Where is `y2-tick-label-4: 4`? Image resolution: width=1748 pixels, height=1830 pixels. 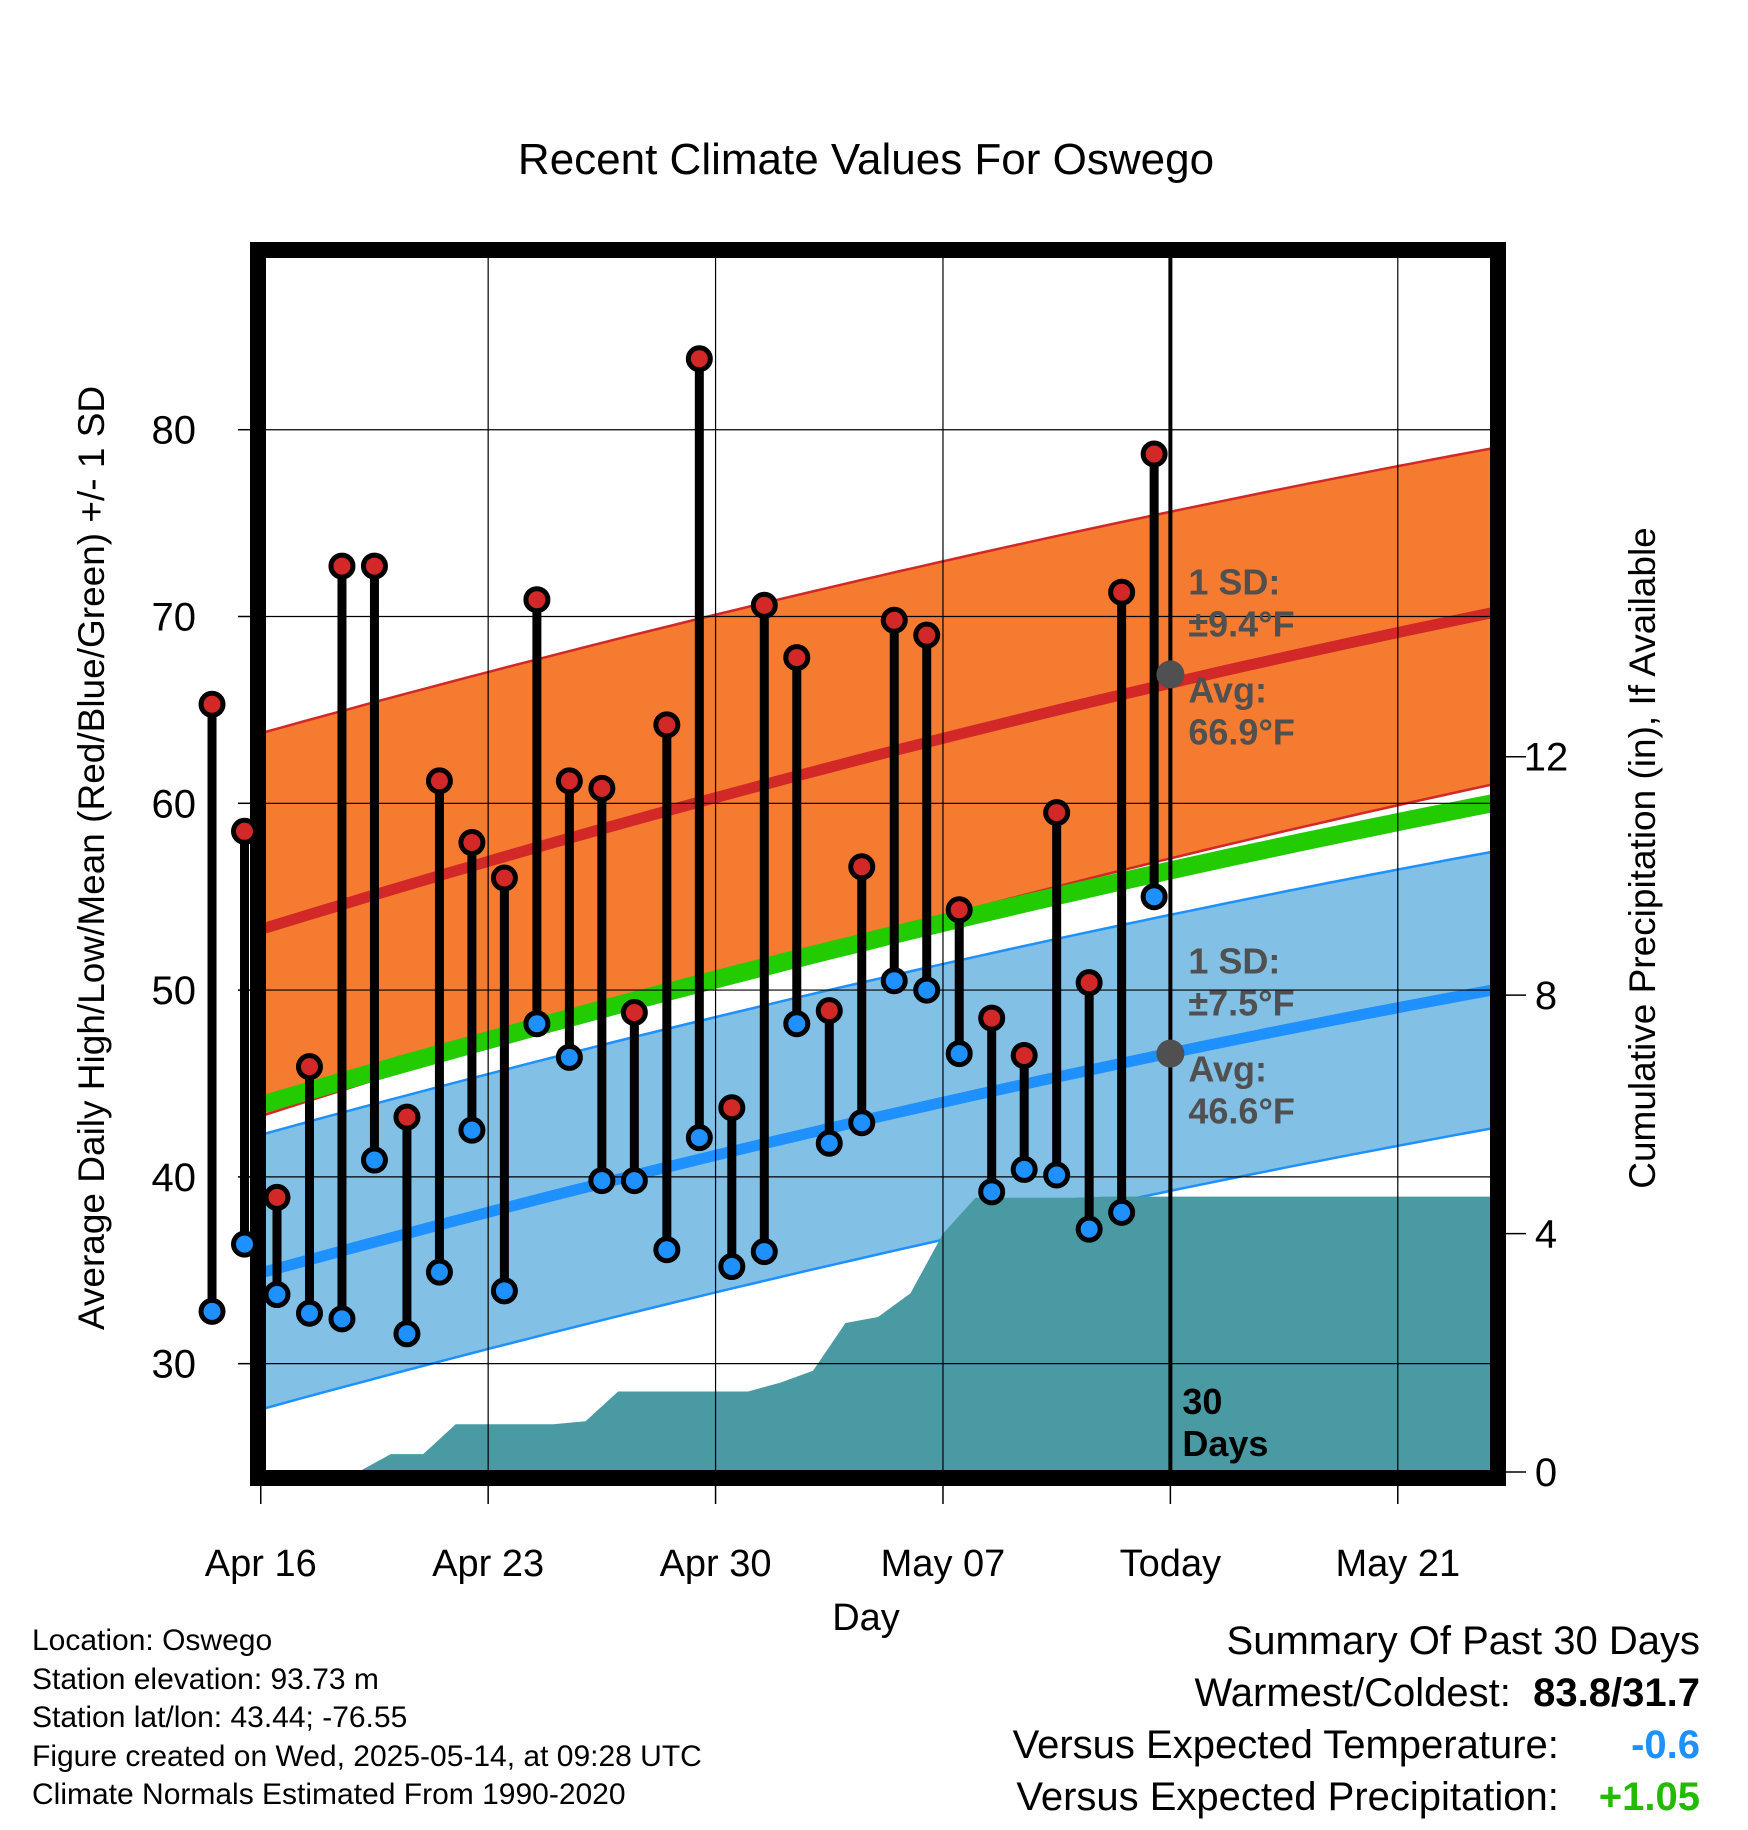 y2-tick-label-4: 4 is located at coordinates (1546, 1235).